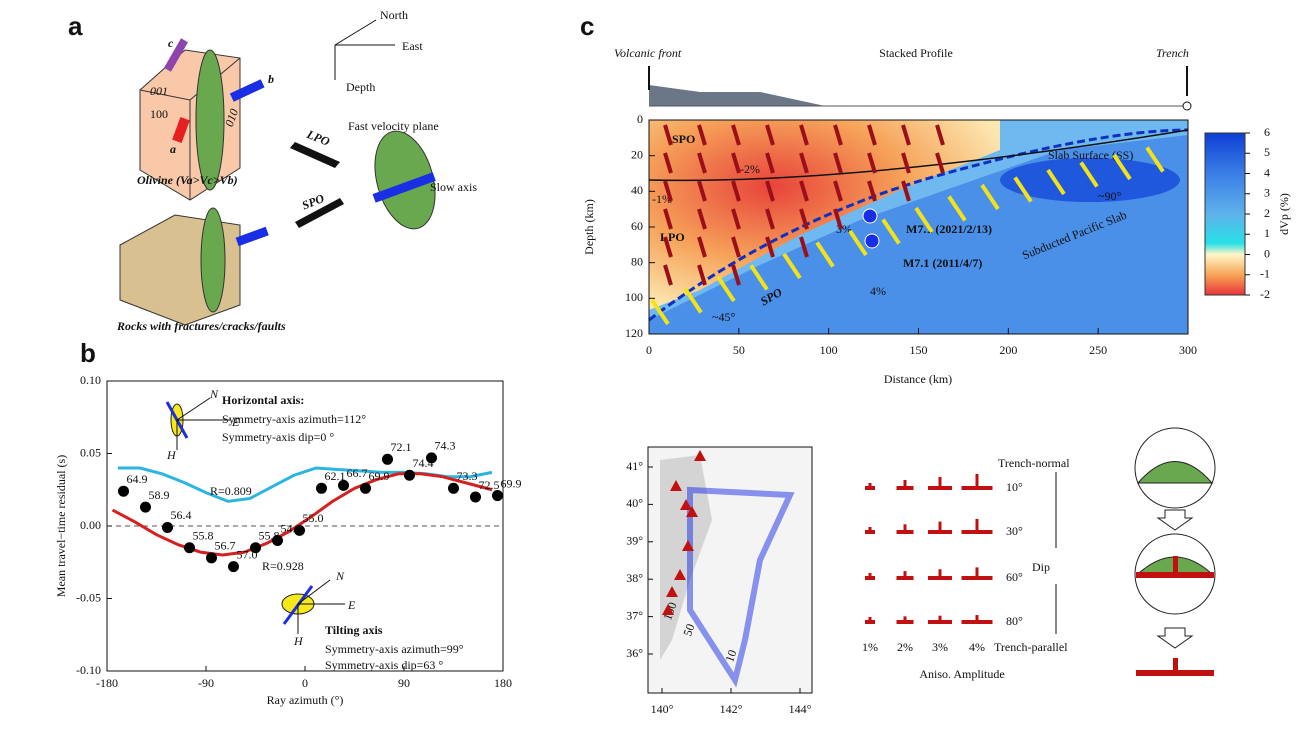  Describe the element at coordinates (723, 317) in the screenshot. I see `annotation: ~45°` at that location.